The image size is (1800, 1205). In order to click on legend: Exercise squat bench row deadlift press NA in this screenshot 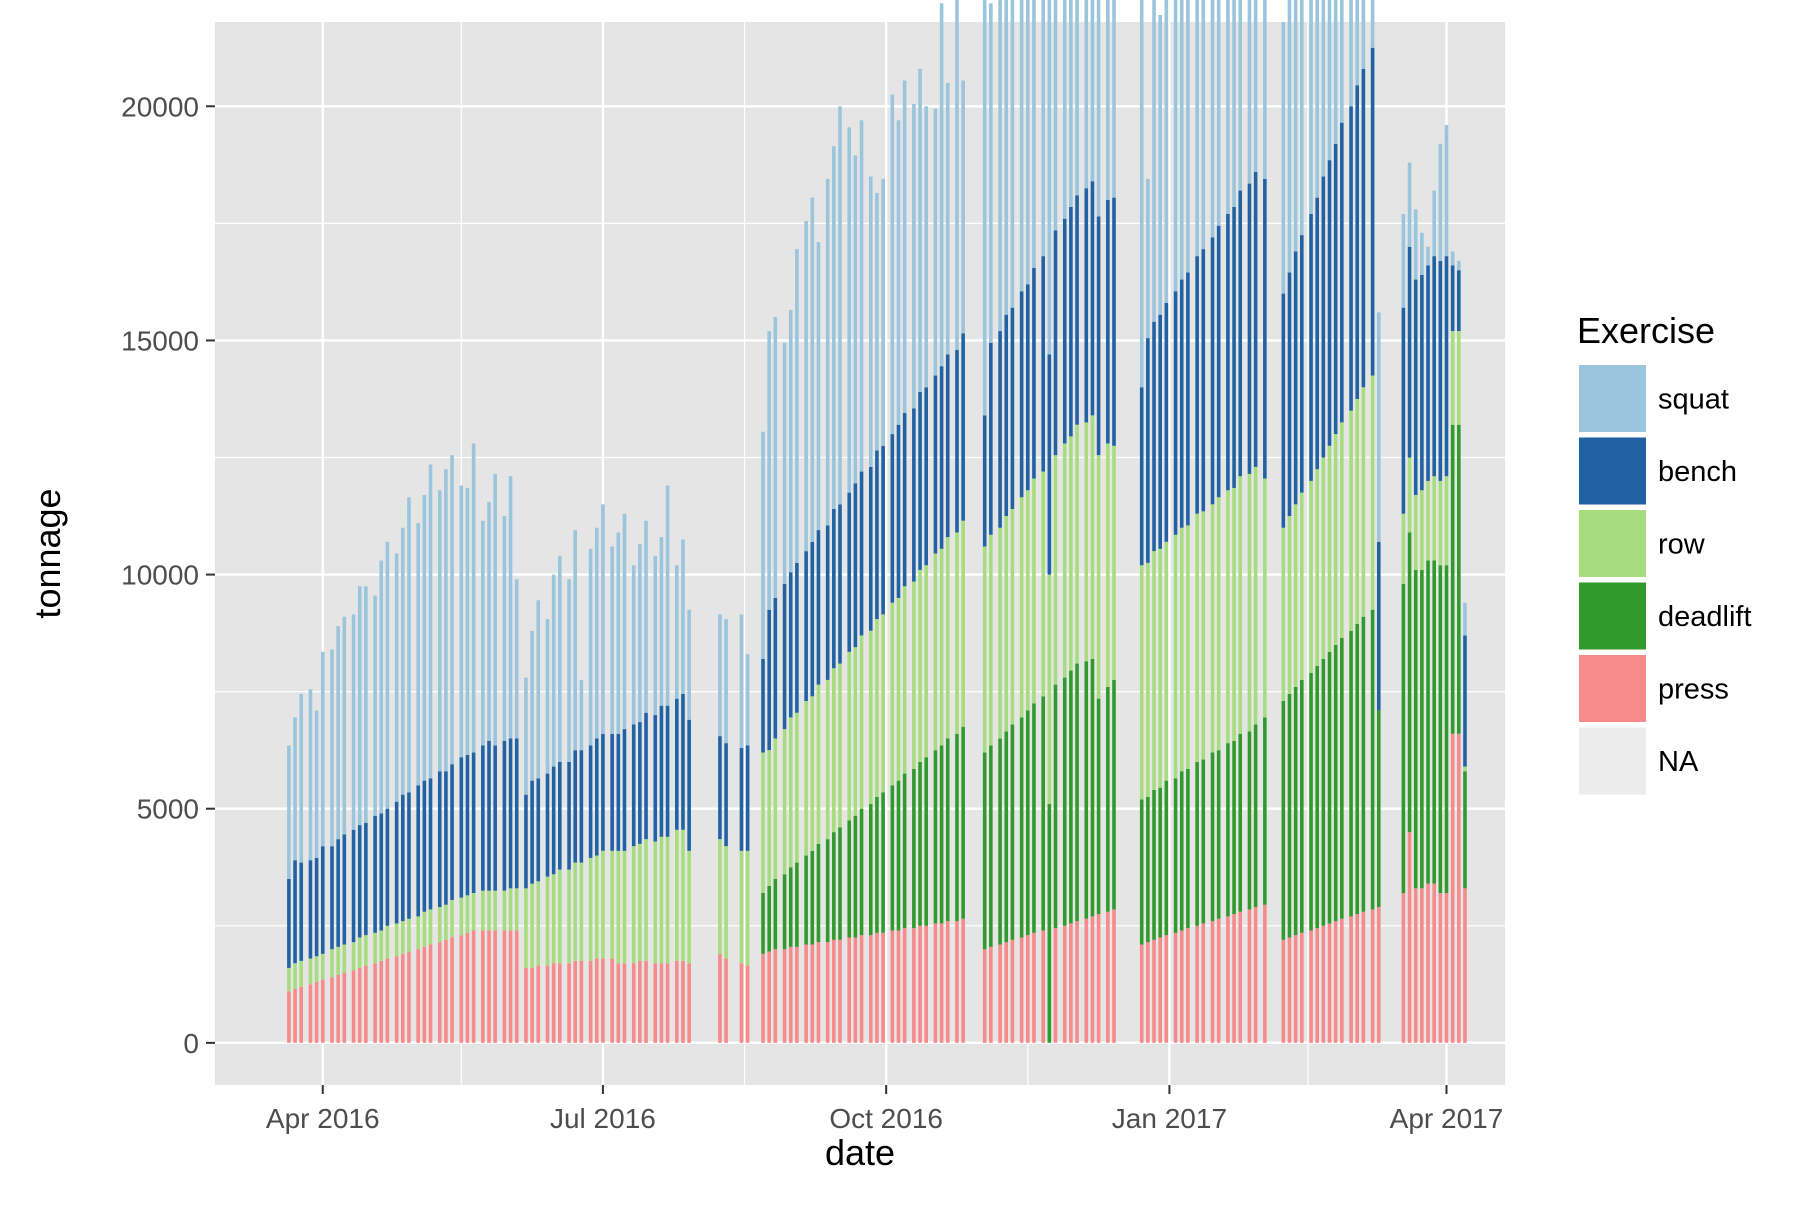, I will do `click(1664, 552)`.